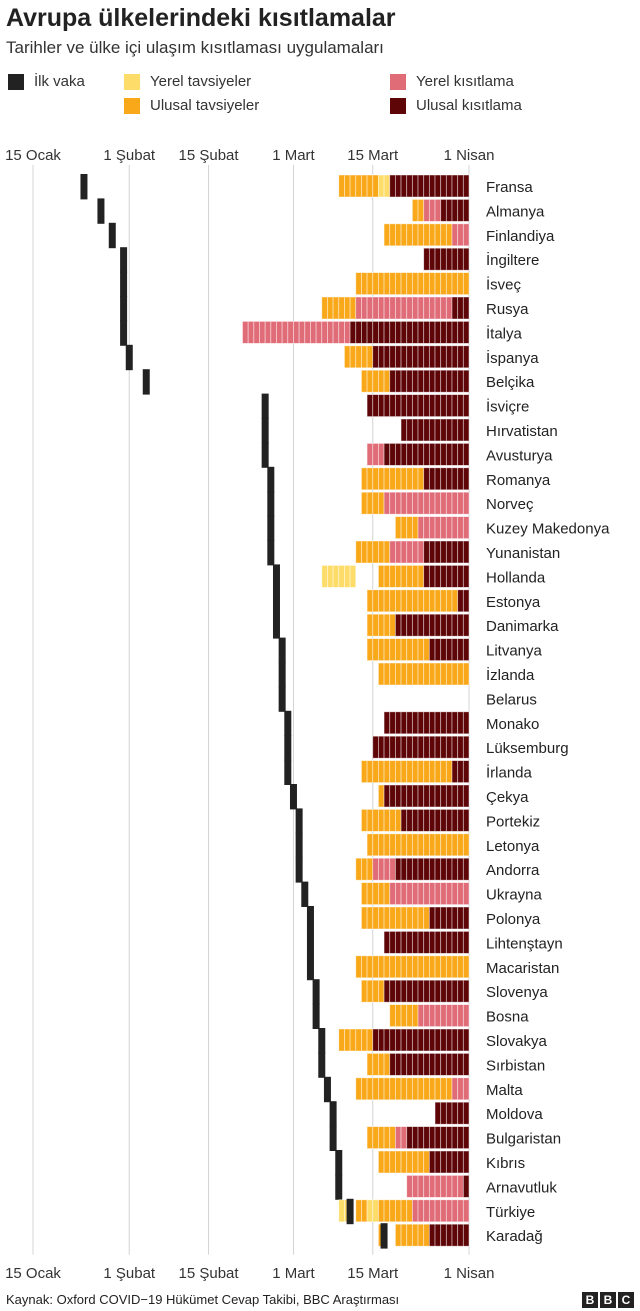 This screenshot has width=640, height=1311. I want to click on legend-national-advice: Ulusal tavsiyeler, so click(191, 105).